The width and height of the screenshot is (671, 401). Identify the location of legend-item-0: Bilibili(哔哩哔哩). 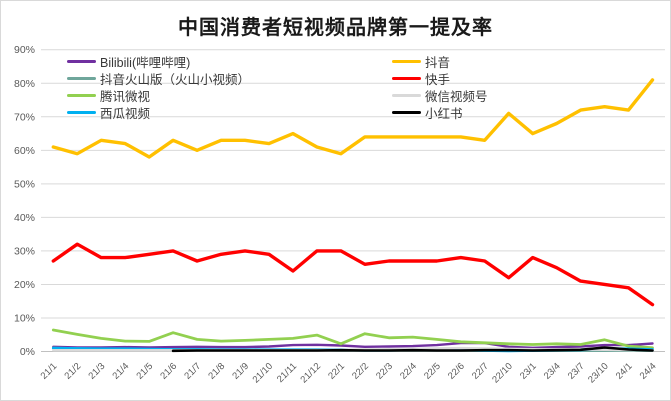
(158, 61).